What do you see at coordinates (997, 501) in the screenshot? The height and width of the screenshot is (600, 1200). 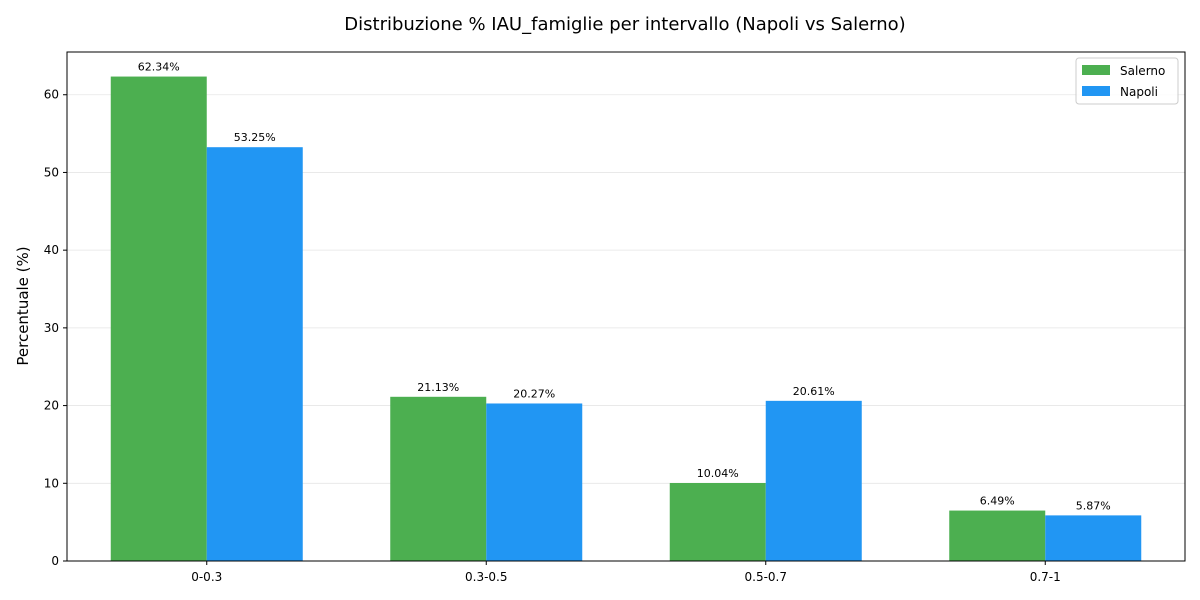 I see `bar-value-label: 6.49%` at bounding box center [997, 501].